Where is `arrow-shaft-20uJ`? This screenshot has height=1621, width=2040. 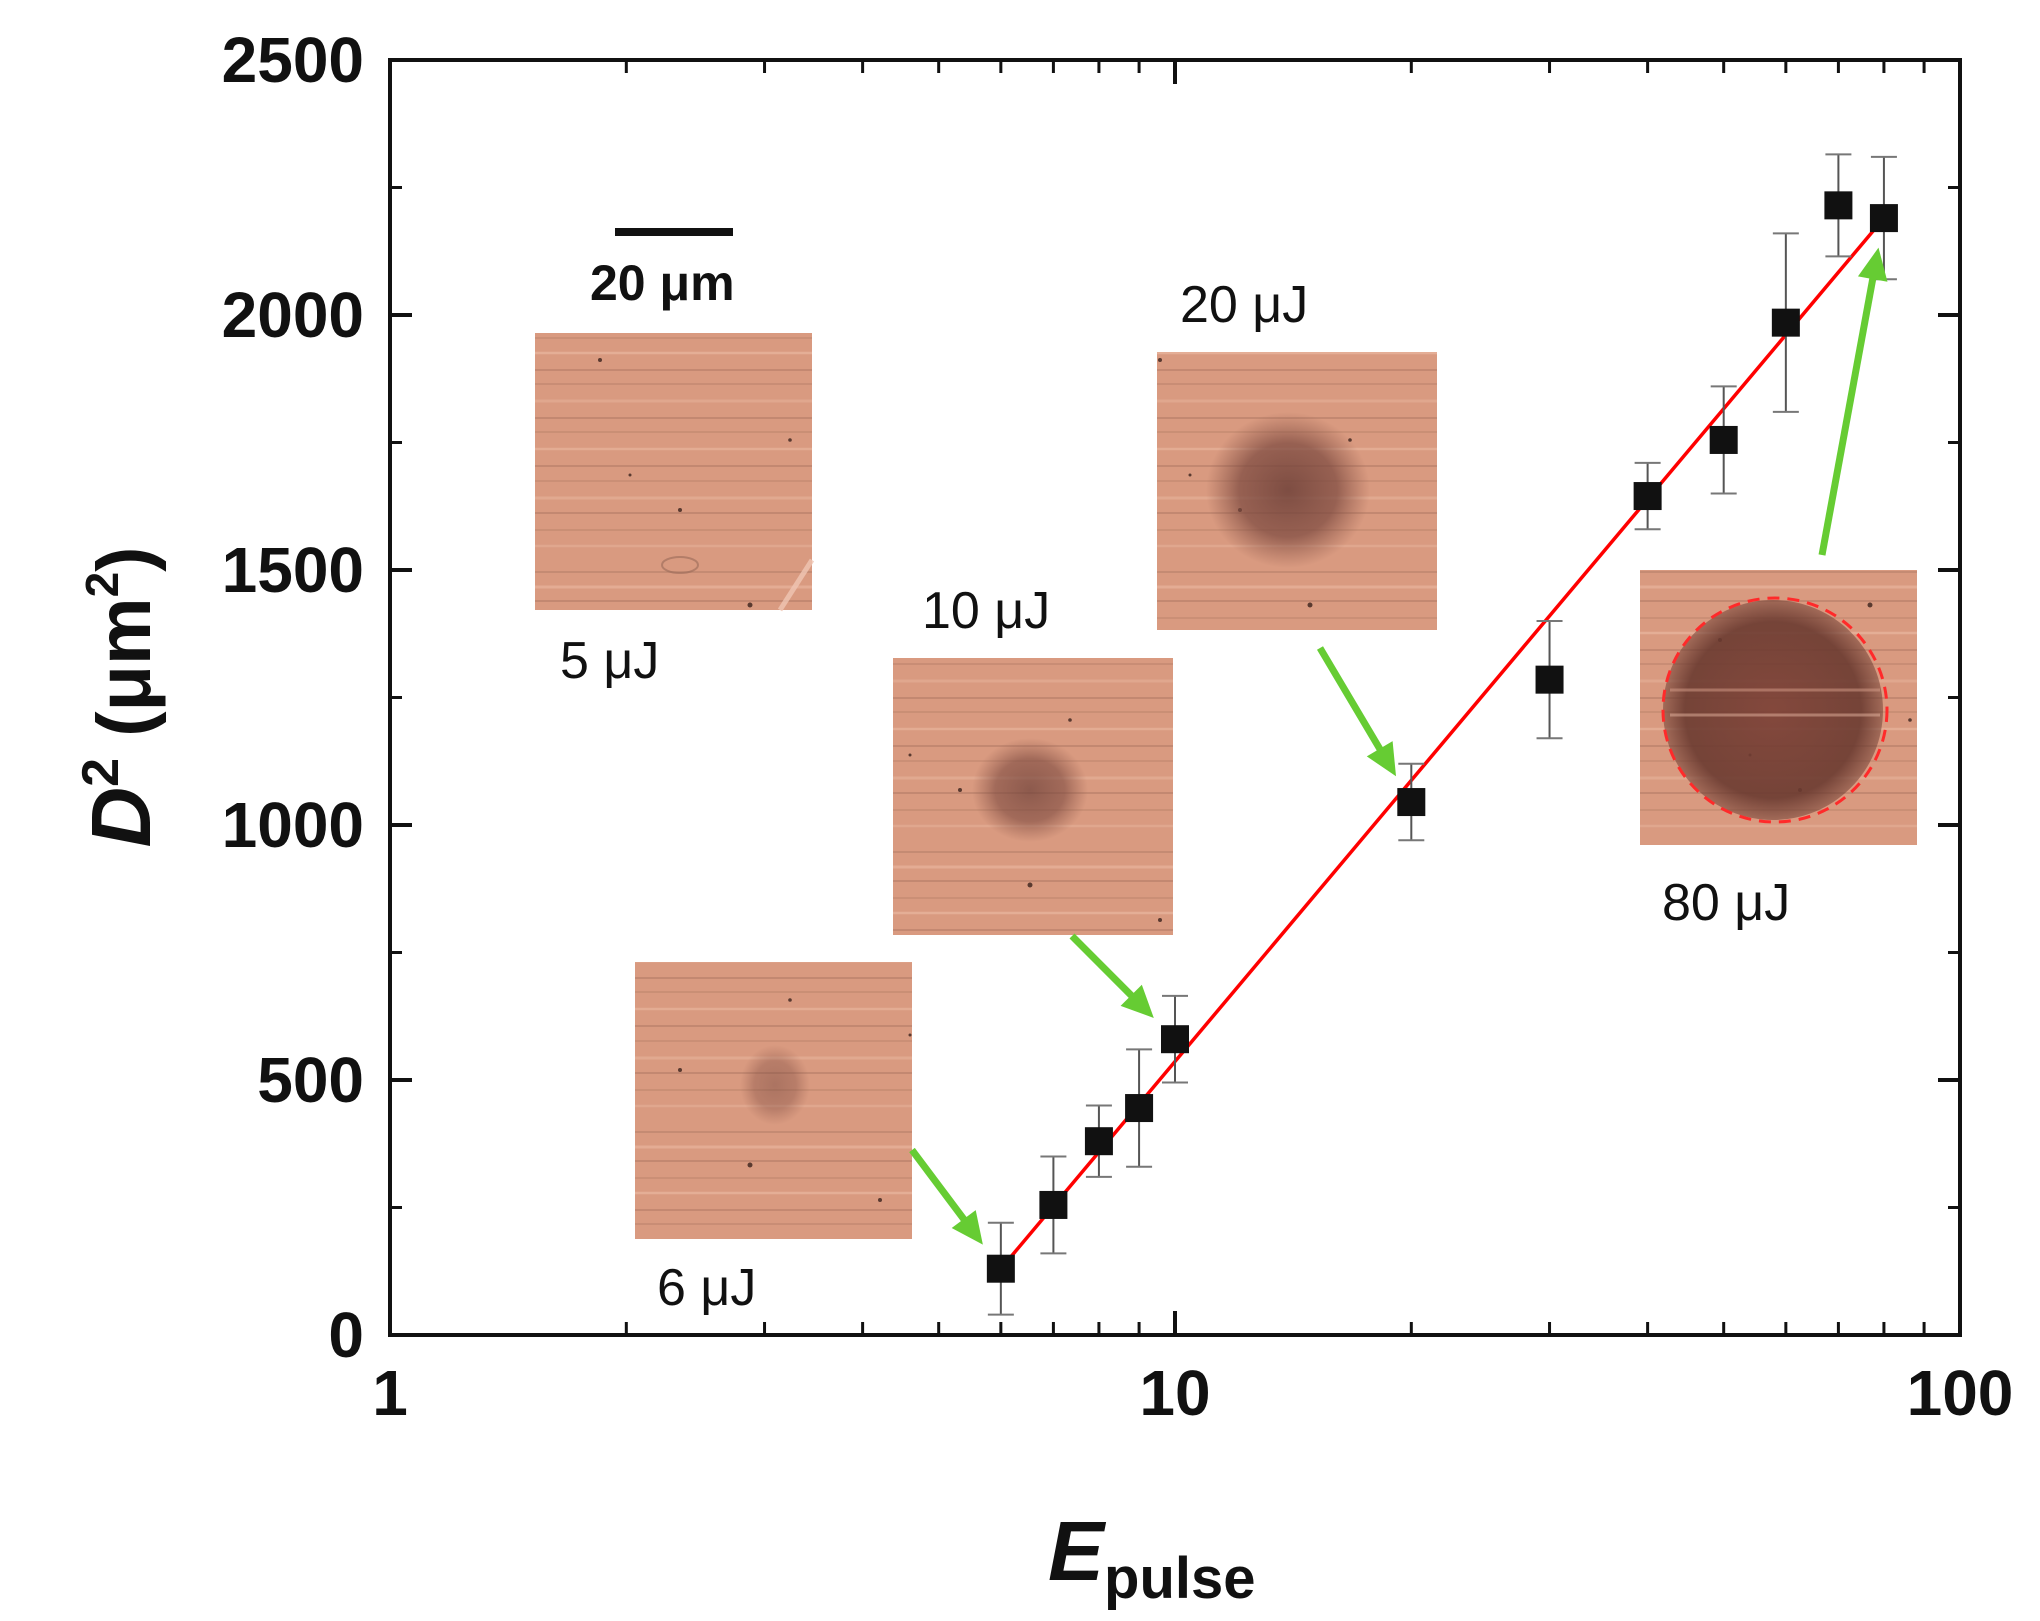 arrow-shaft-20uJ is located at coordinates (1353, 704).